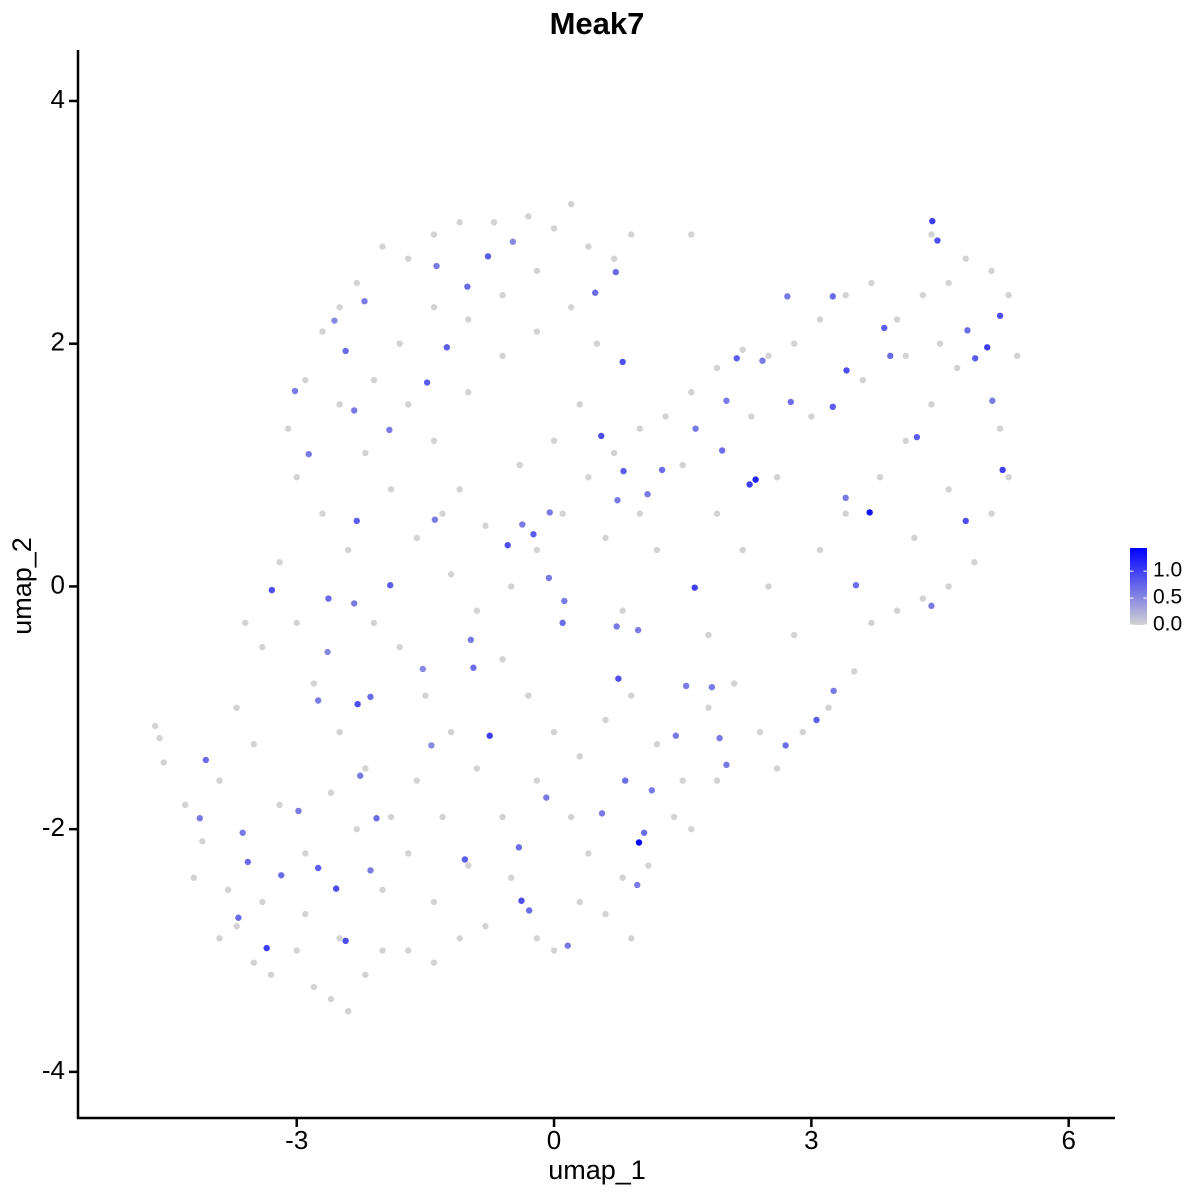  I want to click on y-tick-label: -4, so click(53, 1070).